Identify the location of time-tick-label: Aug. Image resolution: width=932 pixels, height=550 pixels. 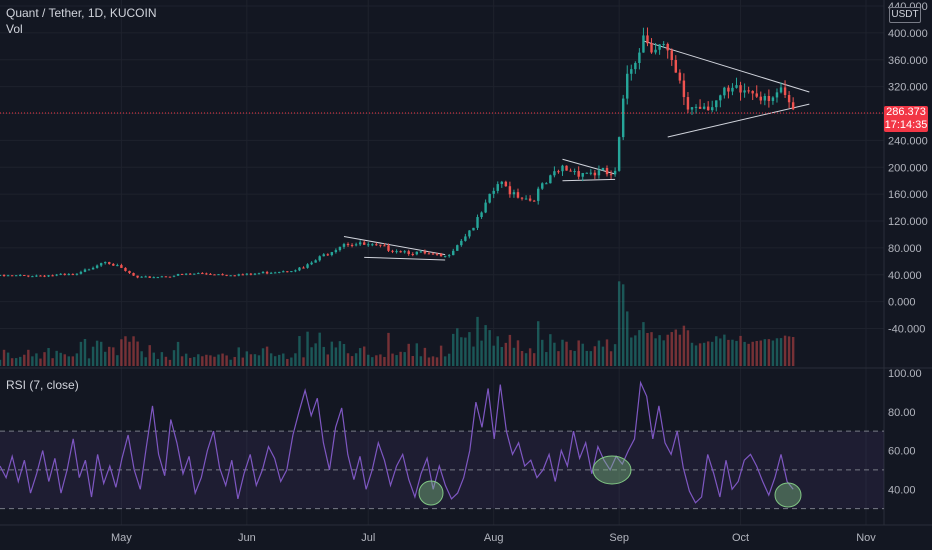
(494, 538).